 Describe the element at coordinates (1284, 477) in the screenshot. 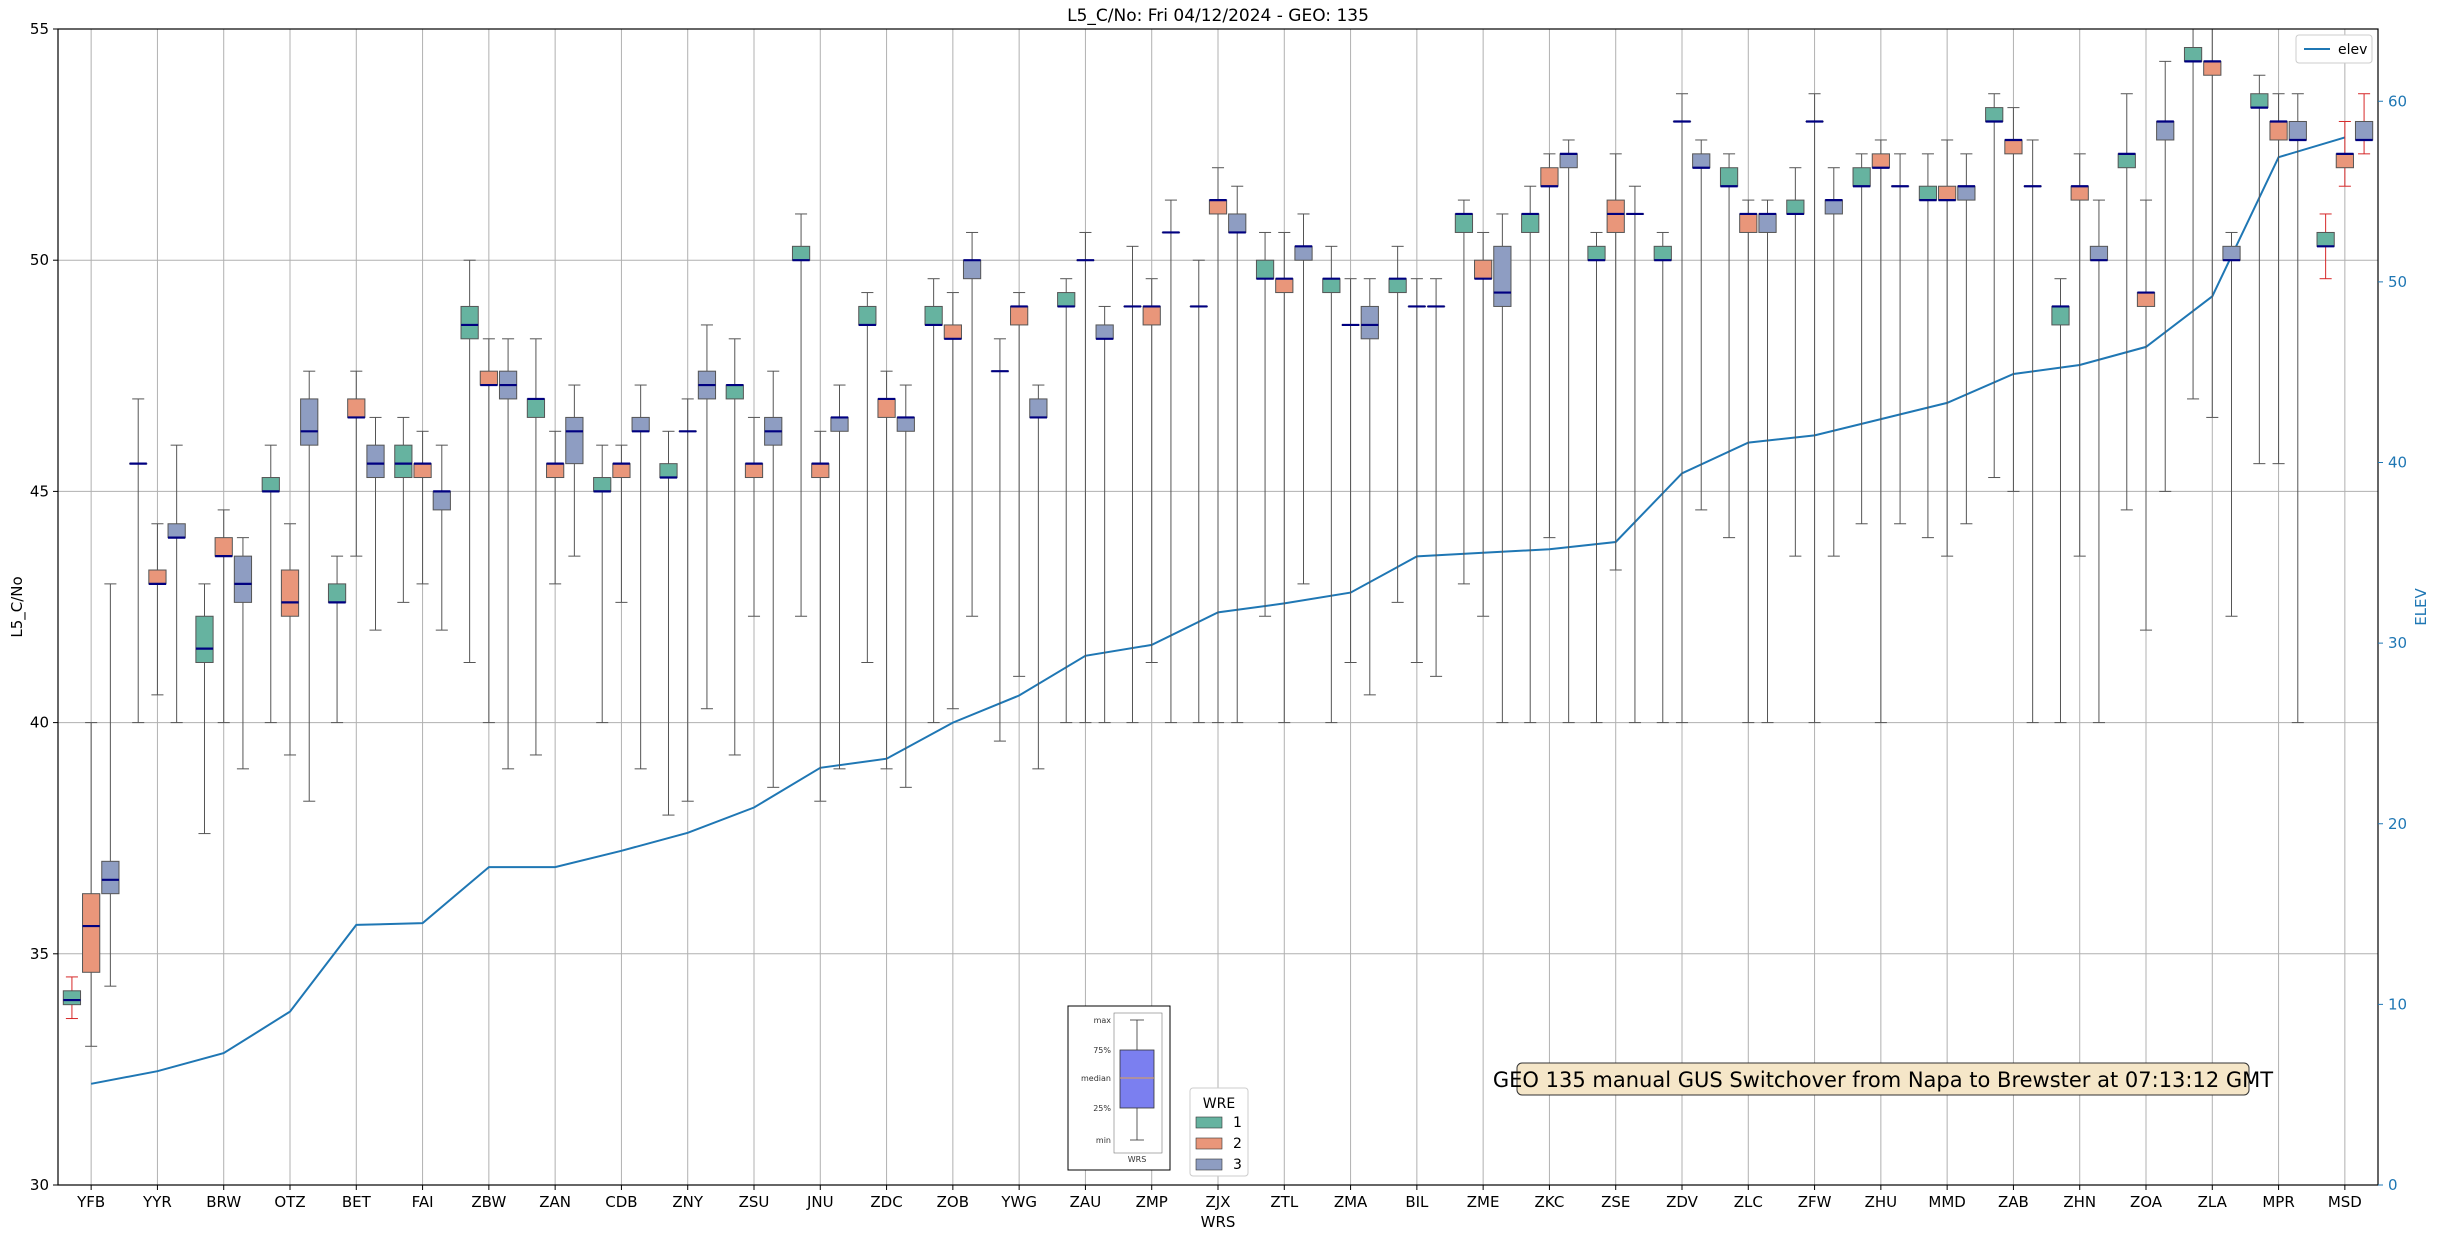

I see `box-ZTL-wre2` at that location.